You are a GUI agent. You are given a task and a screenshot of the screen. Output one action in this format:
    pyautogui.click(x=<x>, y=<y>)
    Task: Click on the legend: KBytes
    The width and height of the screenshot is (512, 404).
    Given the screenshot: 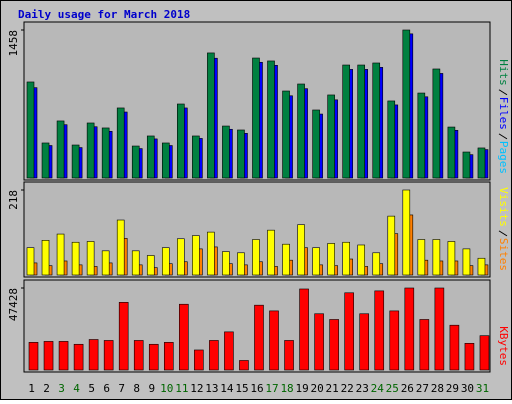 What is the action you would take?
    pyautogui.click(x=503, y=346)
    